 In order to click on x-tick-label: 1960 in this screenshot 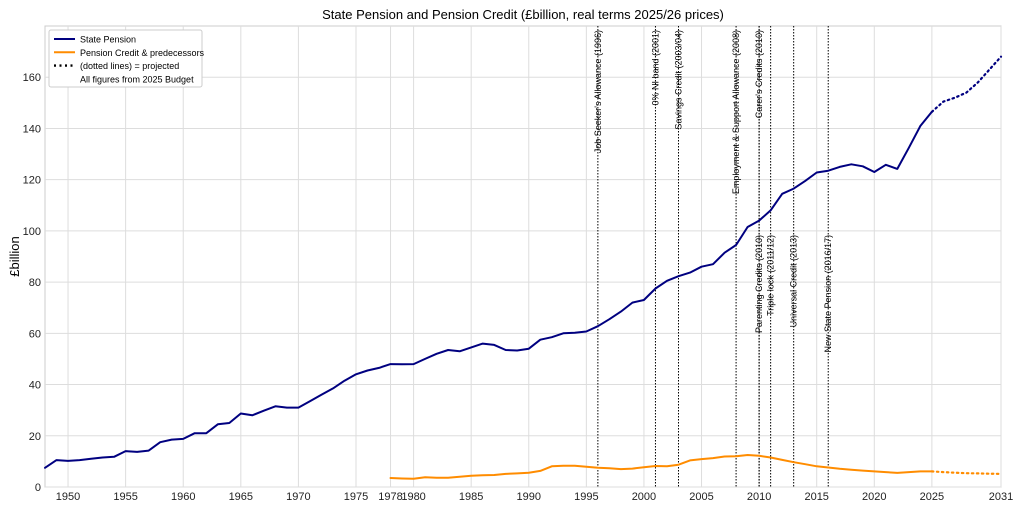, I will do `click(183, 497)`.